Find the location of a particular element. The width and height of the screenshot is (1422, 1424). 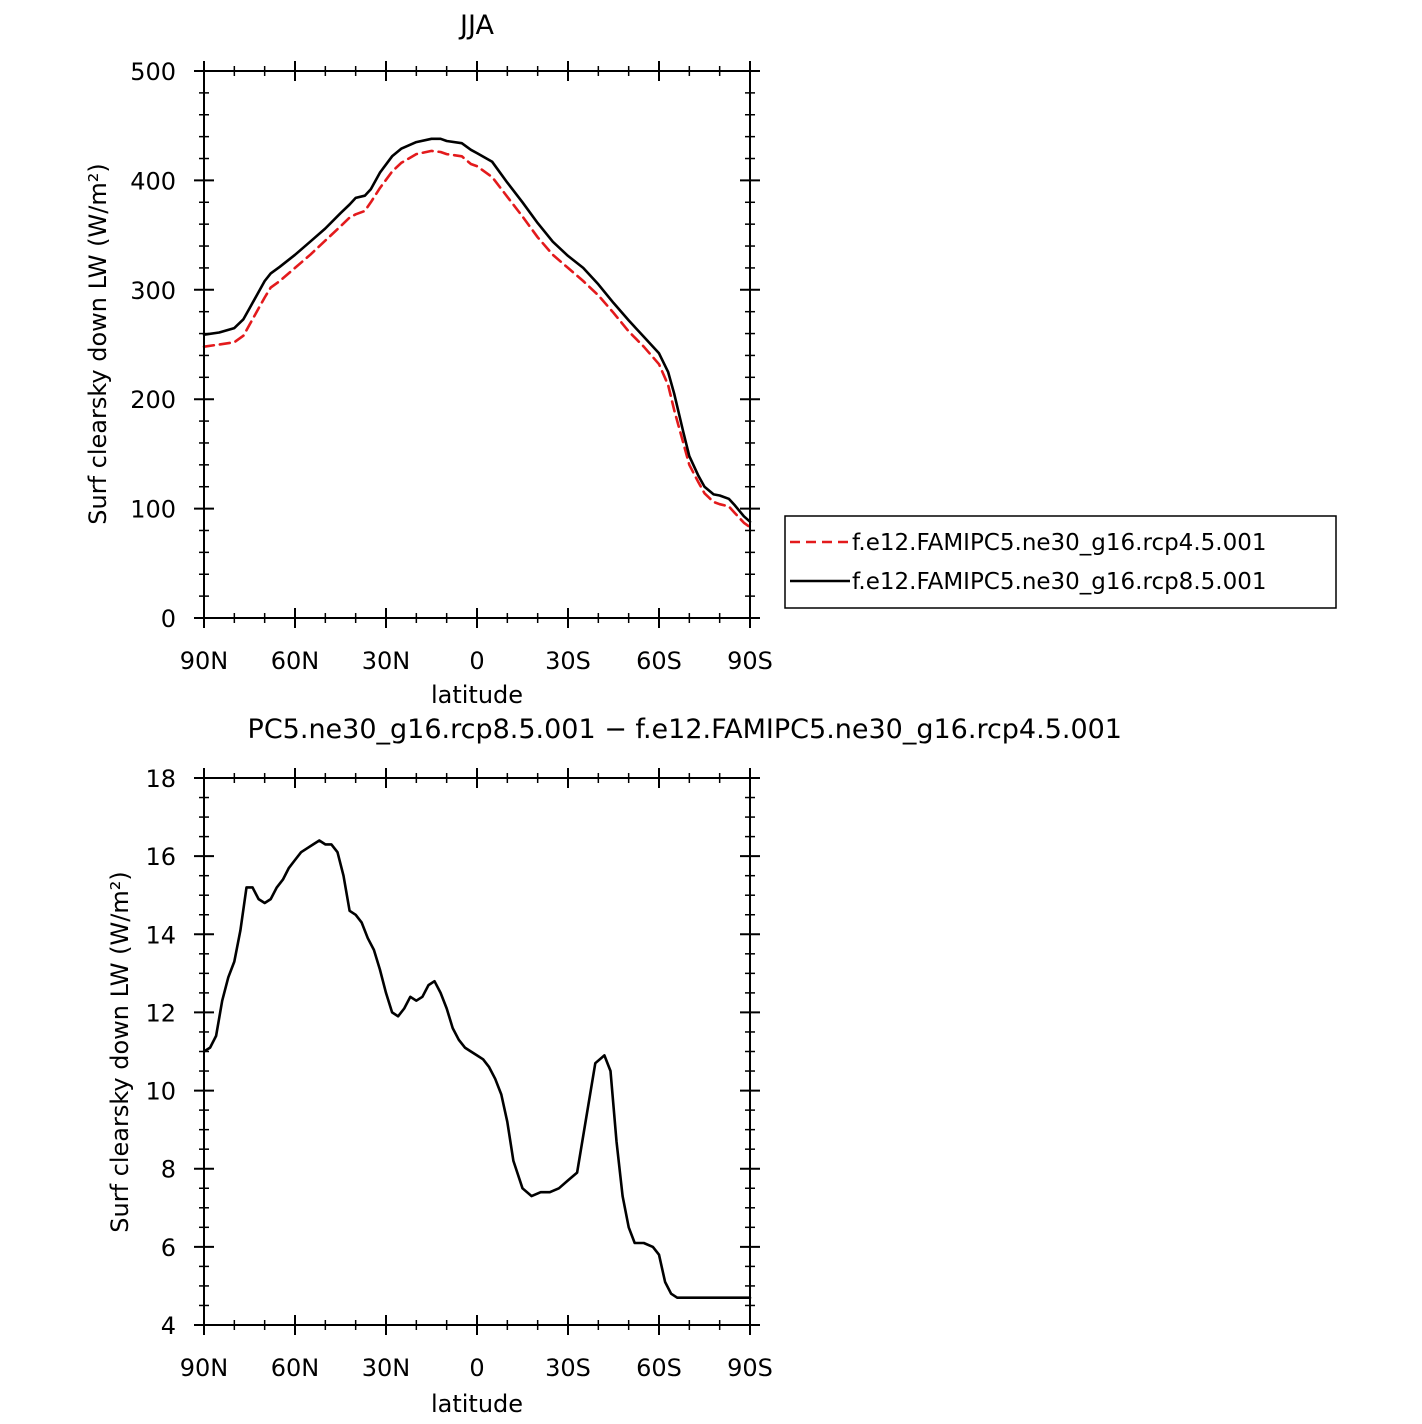

top-xtick-label: 30N is located at coordinates (386, 661).